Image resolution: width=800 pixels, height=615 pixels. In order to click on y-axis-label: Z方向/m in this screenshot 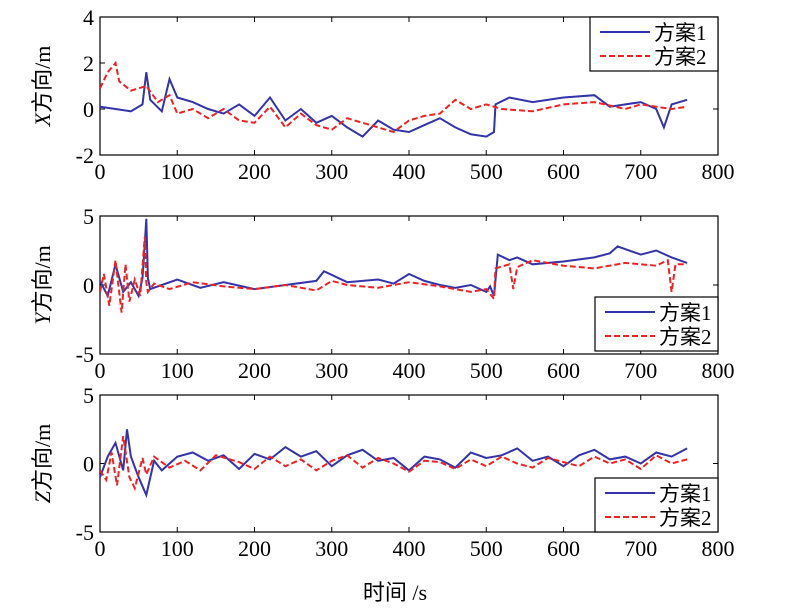, I will do `click(42, 463)`.